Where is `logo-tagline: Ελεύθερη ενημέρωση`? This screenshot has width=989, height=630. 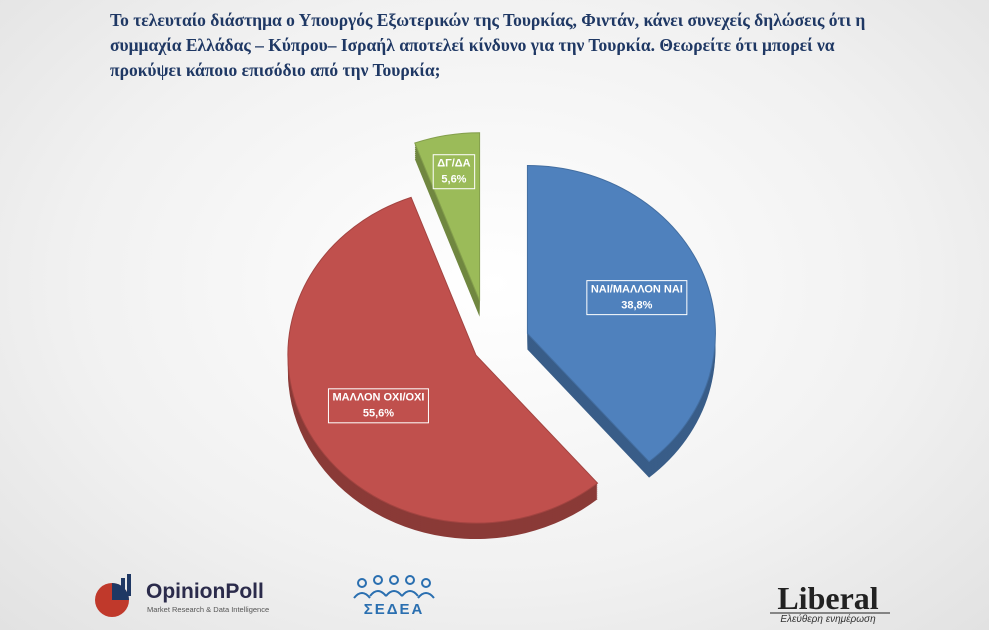
logo-tagline: Ελεύθερη ενημέρωση is located at coordinates (828, 619).